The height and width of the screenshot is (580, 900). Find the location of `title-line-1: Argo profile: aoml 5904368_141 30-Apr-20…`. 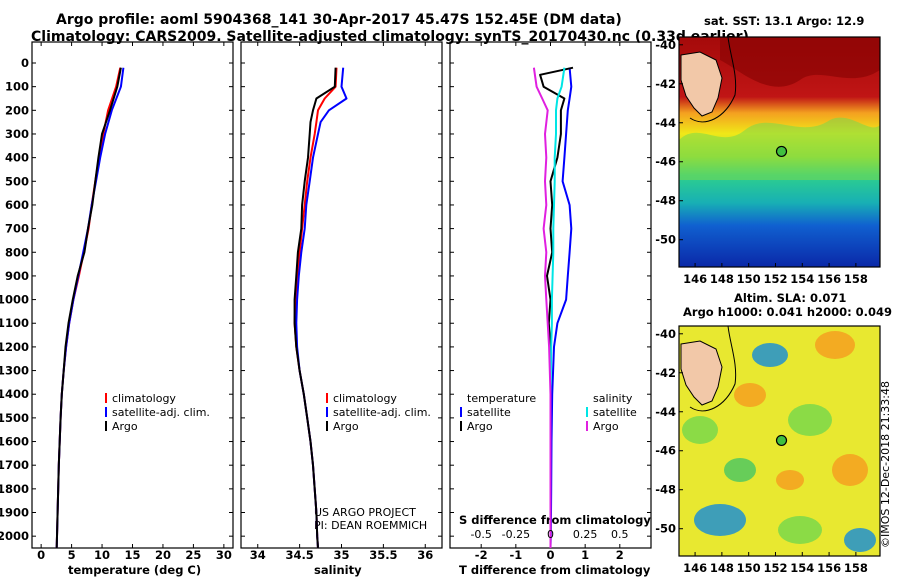

title-line-1: Argo profile: aoml 5904368_141 30-Apr-20… is located at coordinates (339, 20).